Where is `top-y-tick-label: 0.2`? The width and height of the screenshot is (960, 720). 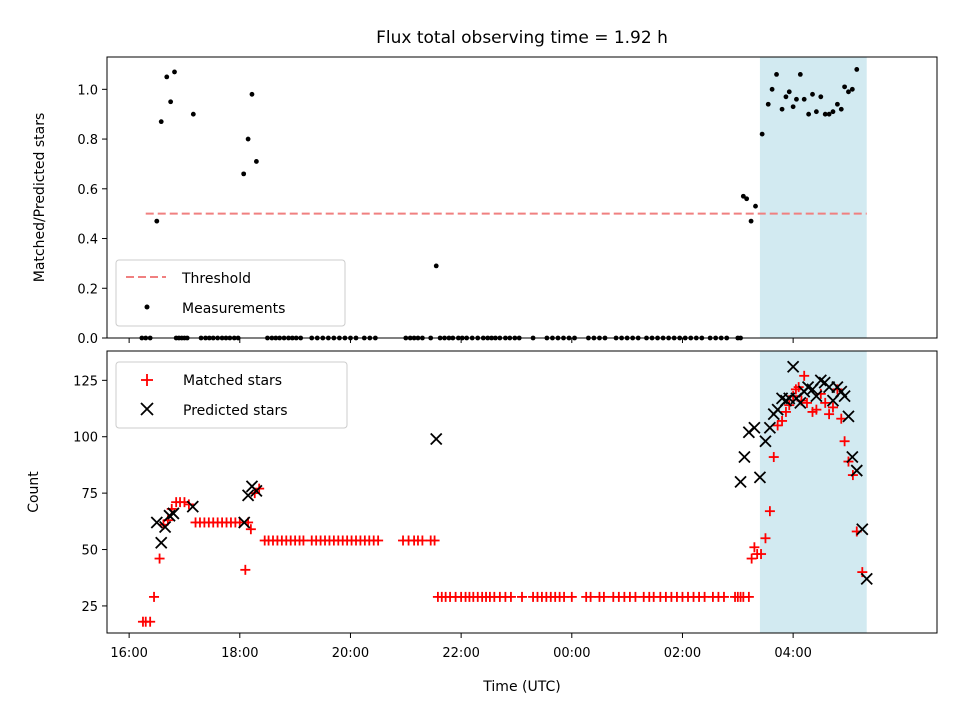 top-y-tick-label: 0.2 is located at coordinates (87, 289).